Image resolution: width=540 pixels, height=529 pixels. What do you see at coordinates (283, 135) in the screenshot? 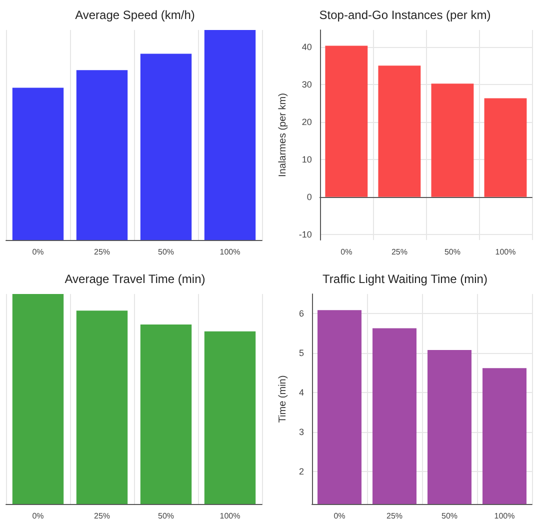
I see `y-axis-title: Inalarmes (per km)` at bounding box center [283, 135].